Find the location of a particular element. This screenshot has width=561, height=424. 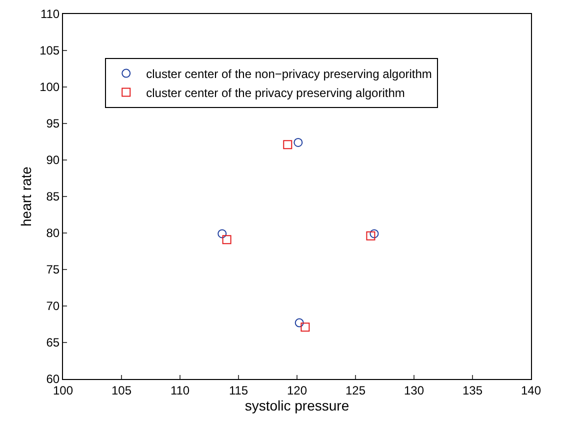

y-tick-label: 85 is located at coordinates (53, 197).